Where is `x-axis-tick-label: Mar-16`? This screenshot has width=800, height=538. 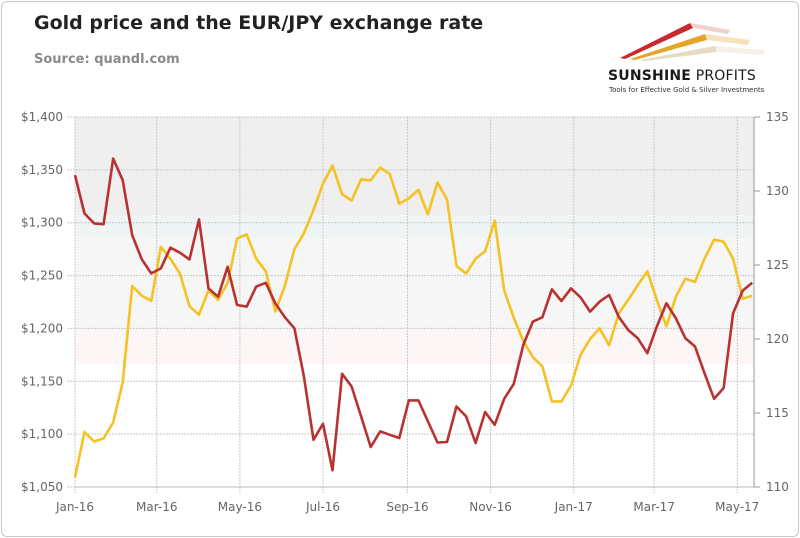 x-axis-tick-label: Mar-16 is located at coordinates (156, 507).